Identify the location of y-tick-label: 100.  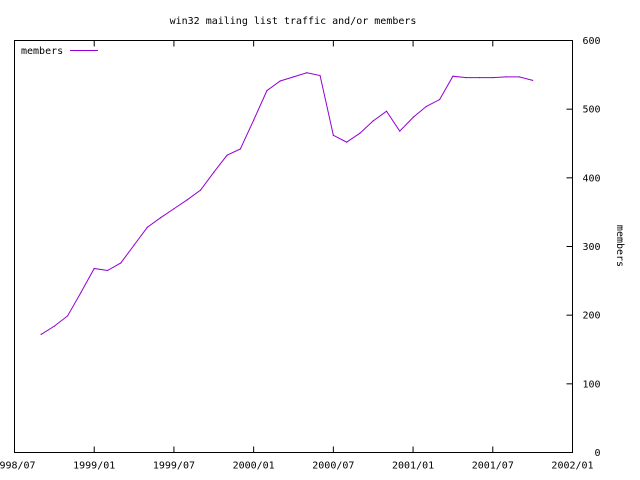
(591, 384).